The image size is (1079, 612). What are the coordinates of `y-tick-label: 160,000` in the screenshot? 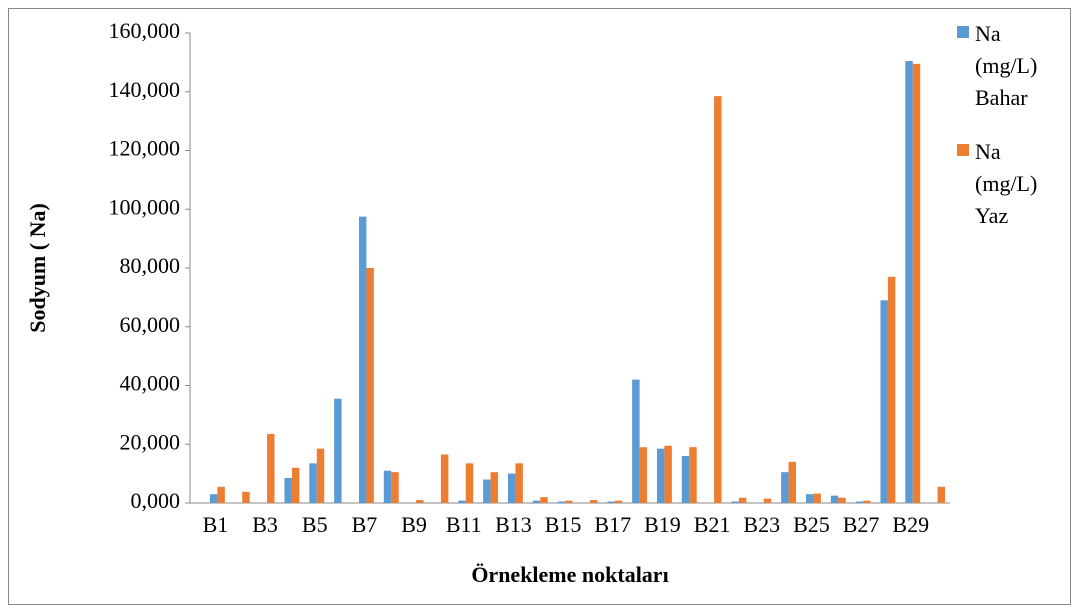 It's located at (145, 30).